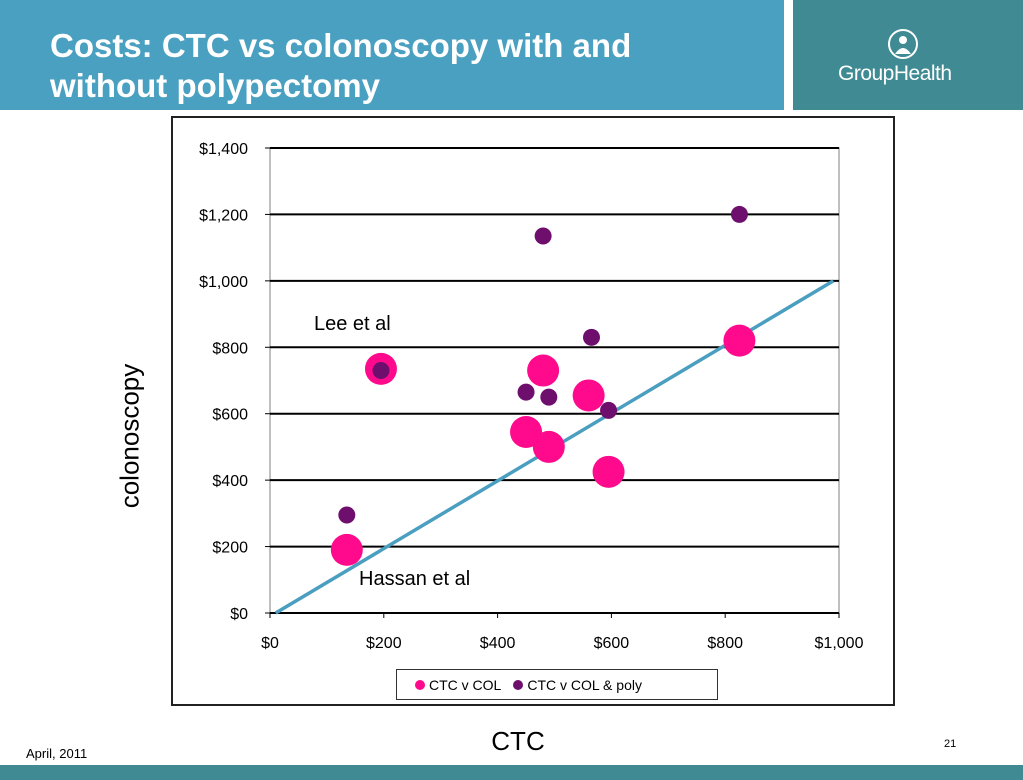 The image size is (1023, 780). What do you see at coordinates (352, 324) in the screenshot?
I see `annotation-lee: Lee et al` at bounding box center [352, 324].